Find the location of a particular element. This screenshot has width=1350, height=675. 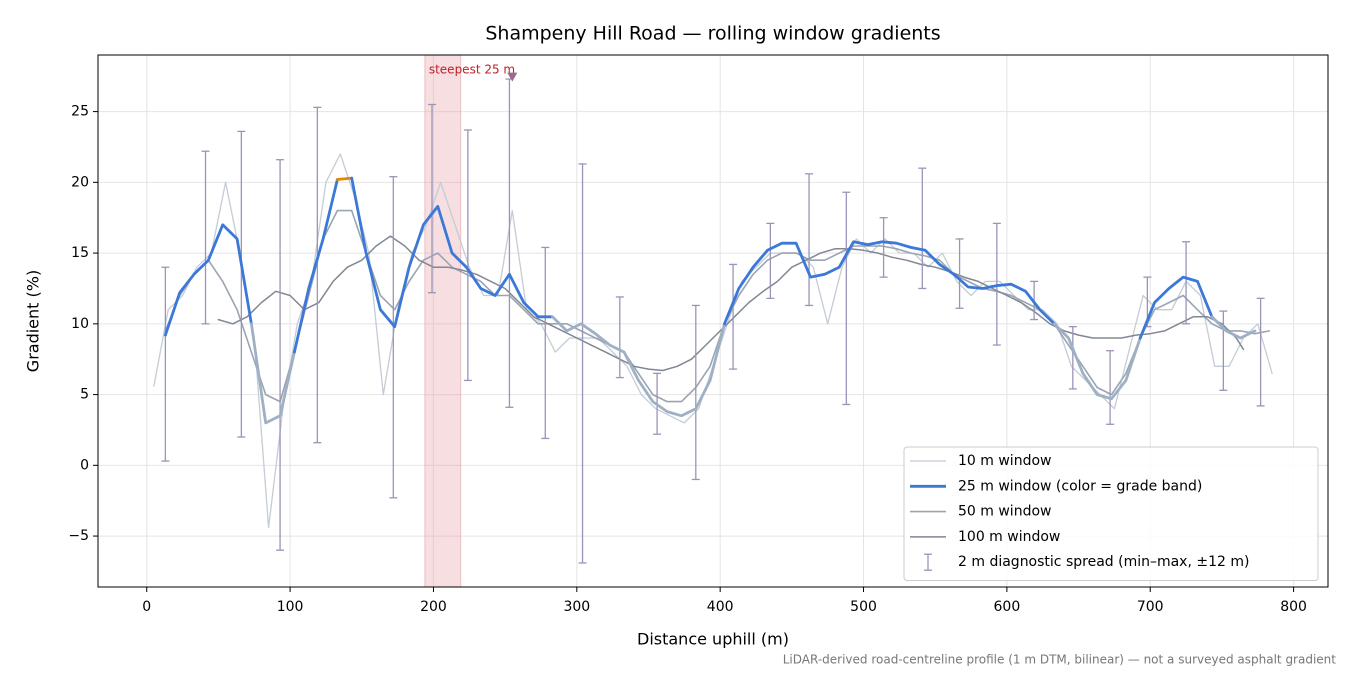

steepest-marker is located at coordinates (512, 77).